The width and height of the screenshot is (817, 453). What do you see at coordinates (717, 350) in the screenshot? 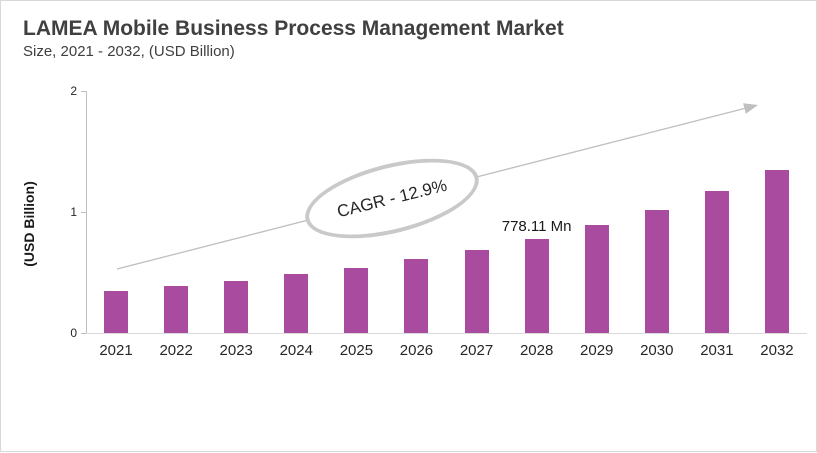
I see `x-tick-label-2031: 2031` at bounding box center [717, 350].